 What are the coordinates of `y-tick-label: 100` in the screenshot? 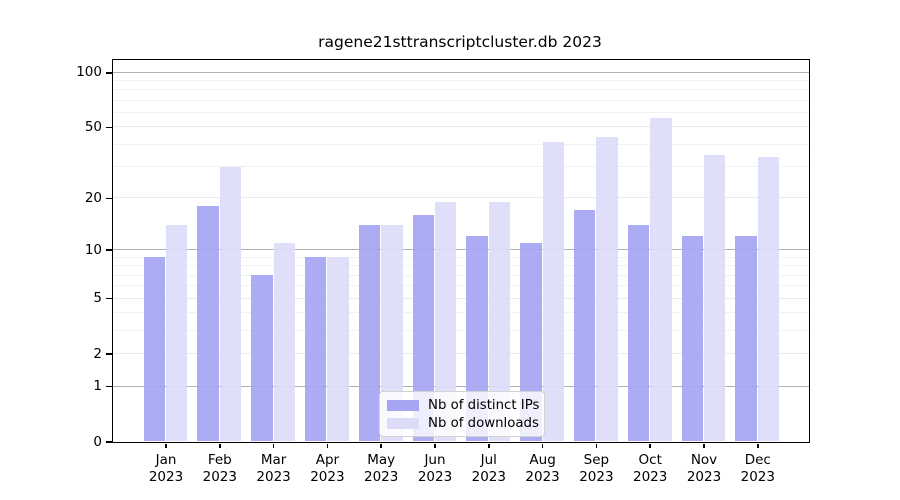 It's located at (89, 72).